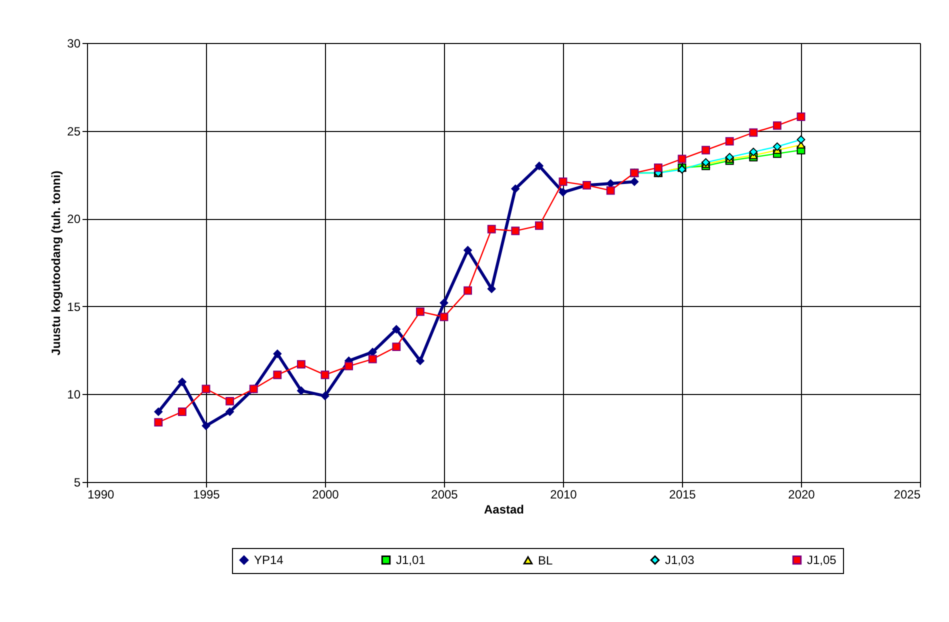 Image resolution: width=949 pixels, height=622 pixels. Describe the element at coordinates (802, 495) in the screenshot. I see `x-tick-label: 2020` at that location.